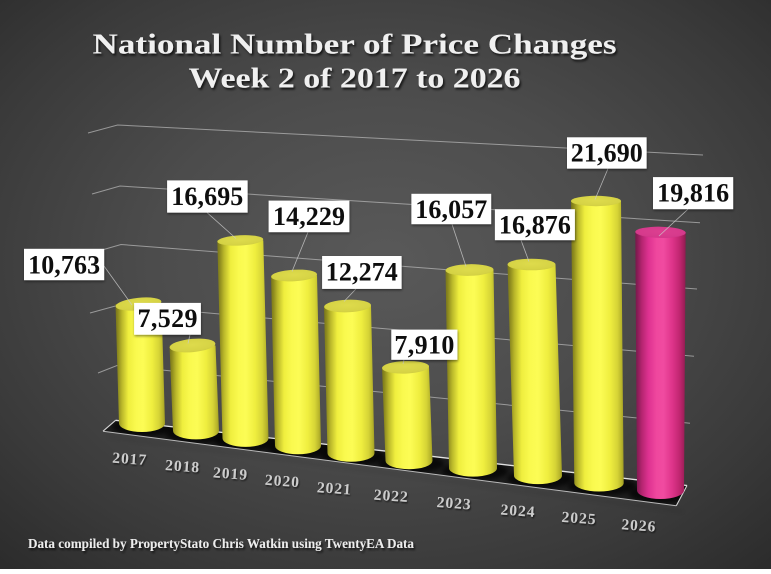 The height and width of the screenshot is (574, 771). I want to click on svg-text: 16,695, so click(207, 196).